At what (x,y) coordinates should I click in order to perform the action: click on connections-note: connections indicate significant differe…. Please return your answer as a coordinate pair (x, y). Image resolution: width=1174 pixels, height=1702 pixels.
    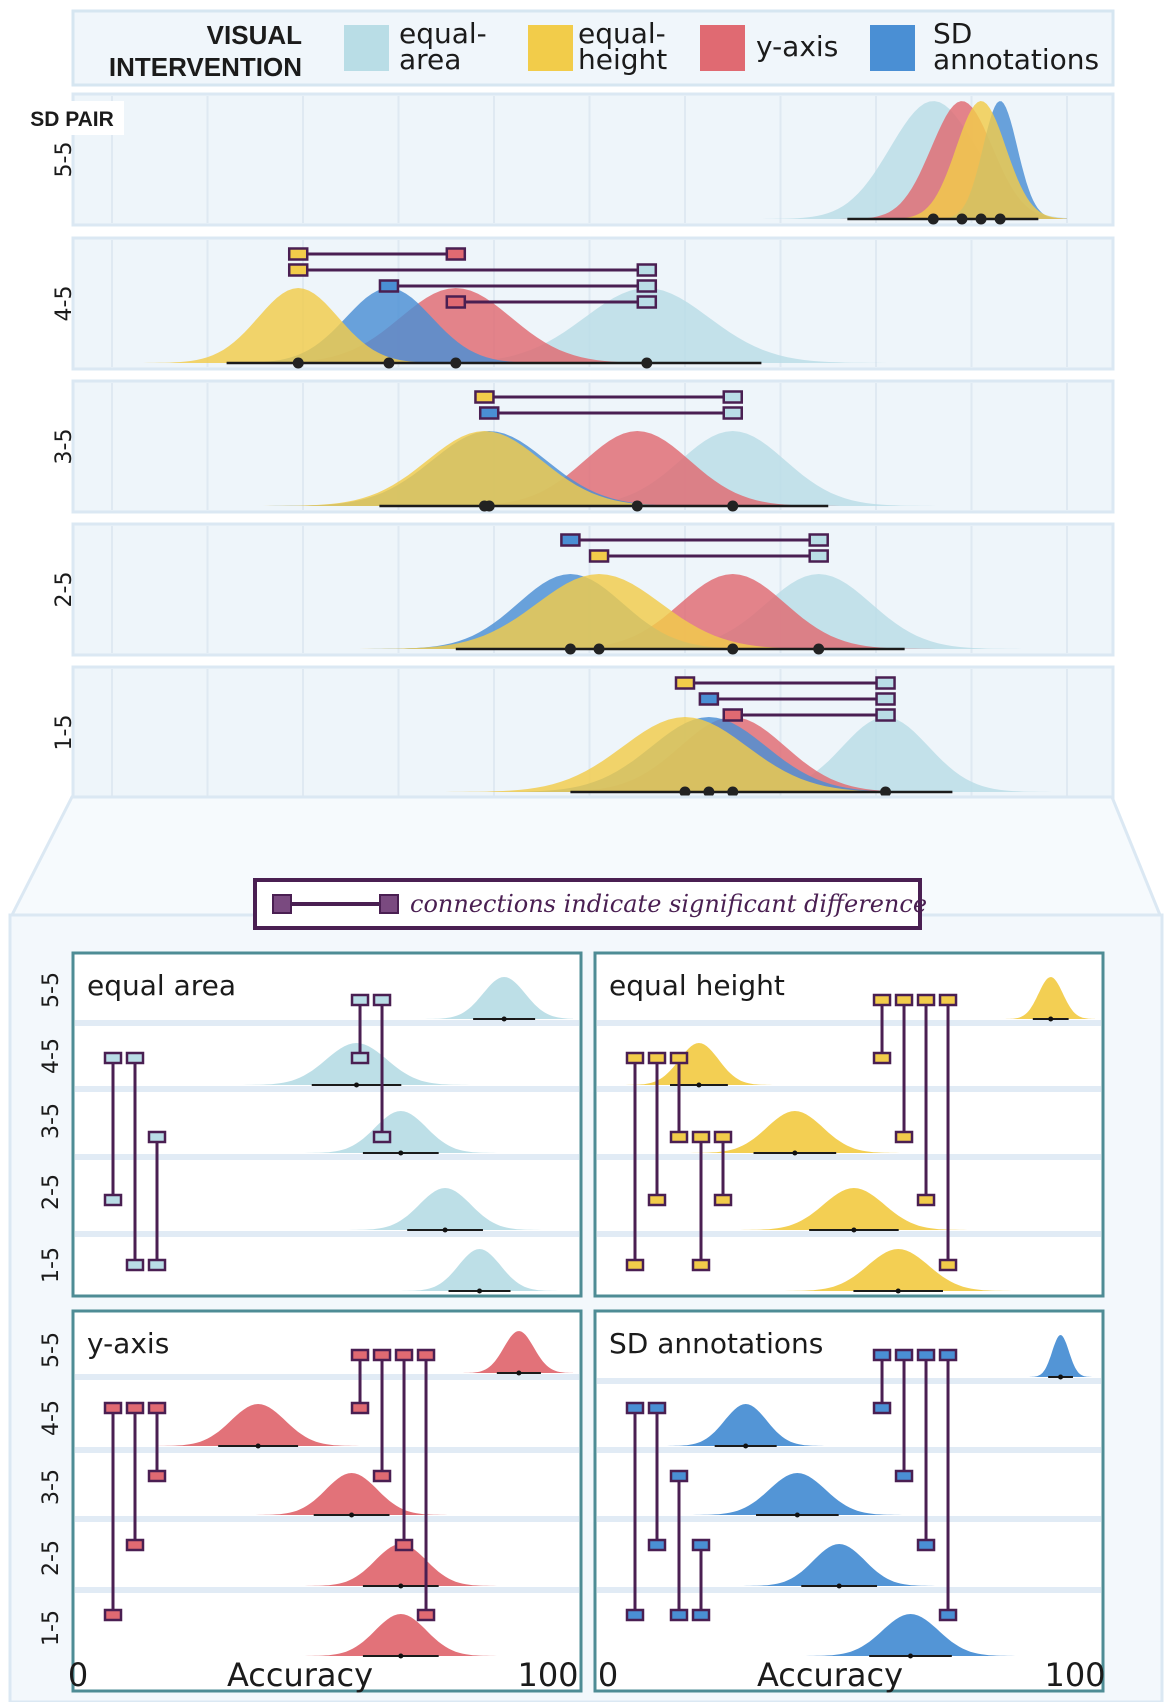
    Looking at the image, I should click on (590, 904).